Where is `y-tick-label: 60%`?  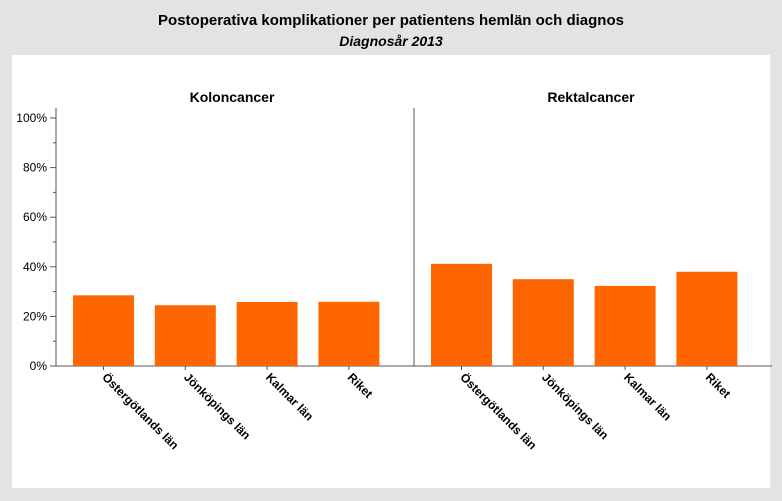
y-tick-label: 60% is located at coordinates (35, 217).